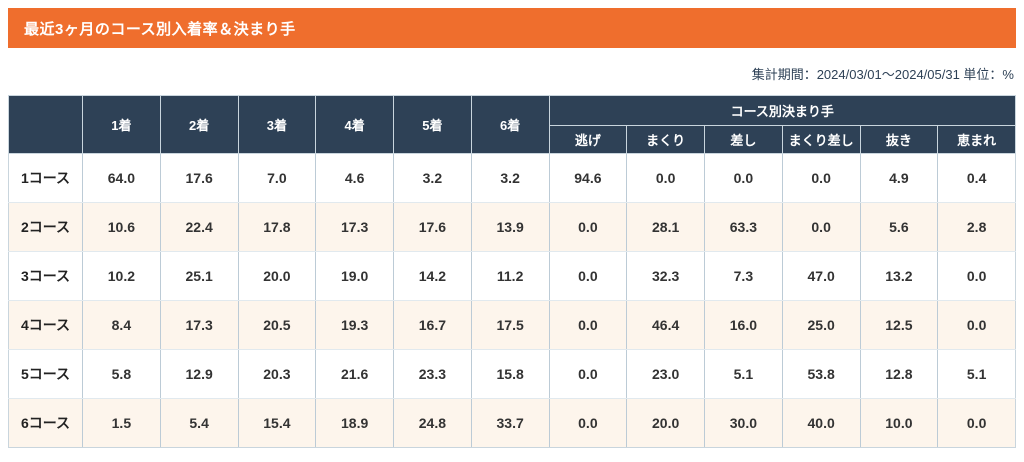 This screenshot has width=1024, height=462. What do you see at coordinates (160, 29) in the screenshot?
I see `page-title: 最近3ヶ月のコース別入着率＆決まり手` at bounding box center [160, 29].